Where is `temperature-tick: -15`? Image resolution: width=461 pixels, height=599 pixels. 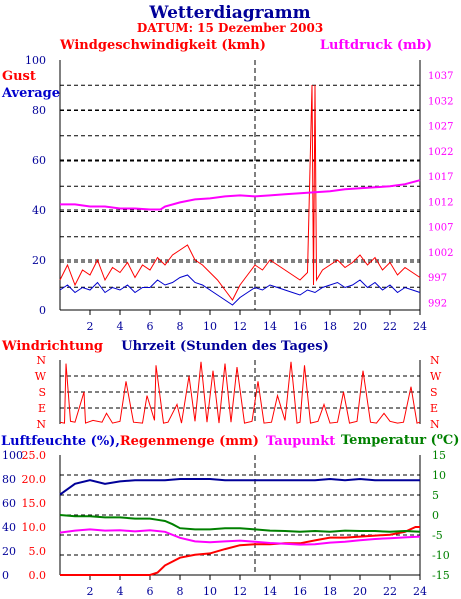 temperature-tick: -15 is located at coordinates (441, 575).